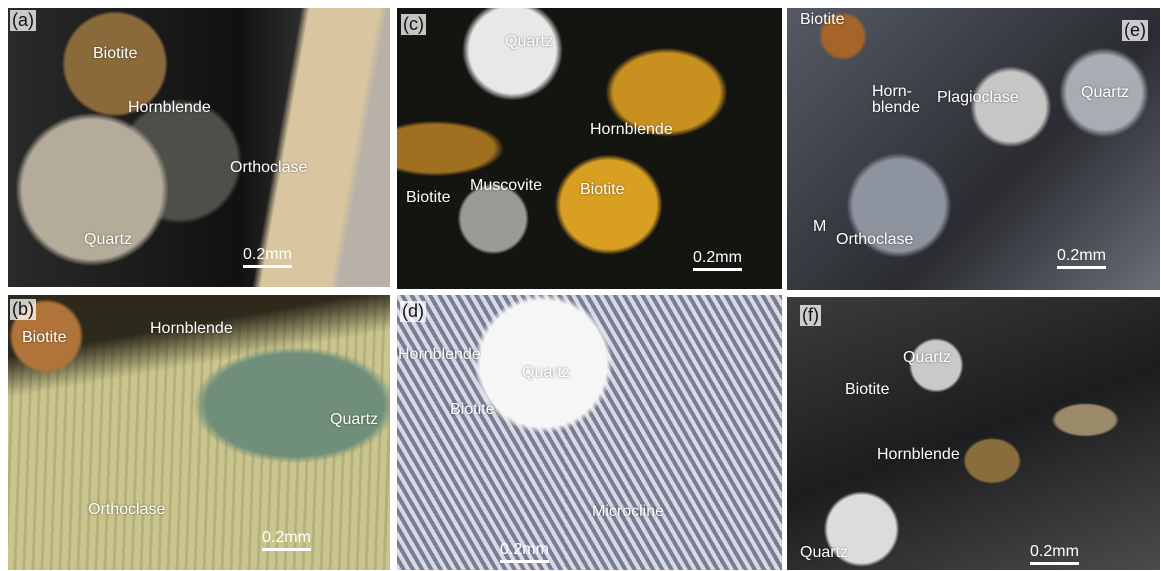 This screenshot has height=571, width=1161. I want to click on panel-letter: (e), so click(1135, 30).